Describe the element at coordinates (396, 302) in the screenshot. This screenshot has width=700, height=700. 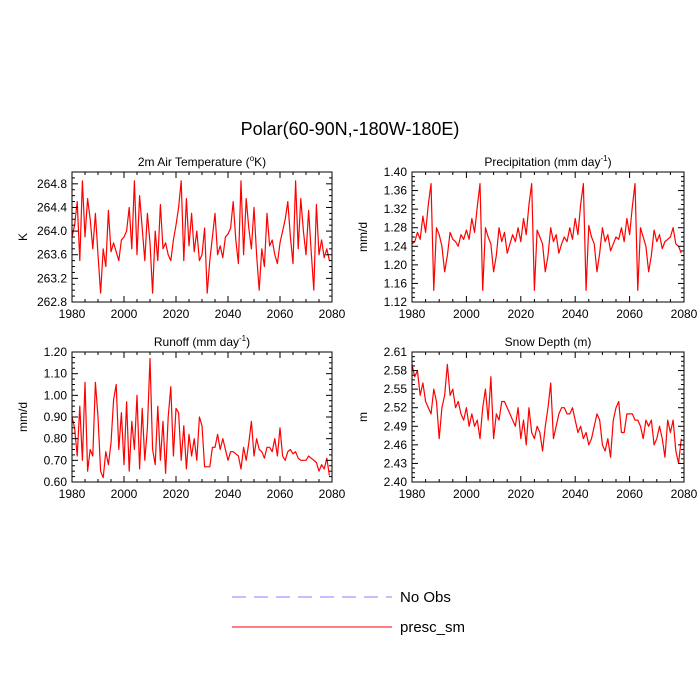
I see `y-tick-label: 1.12` at that location.